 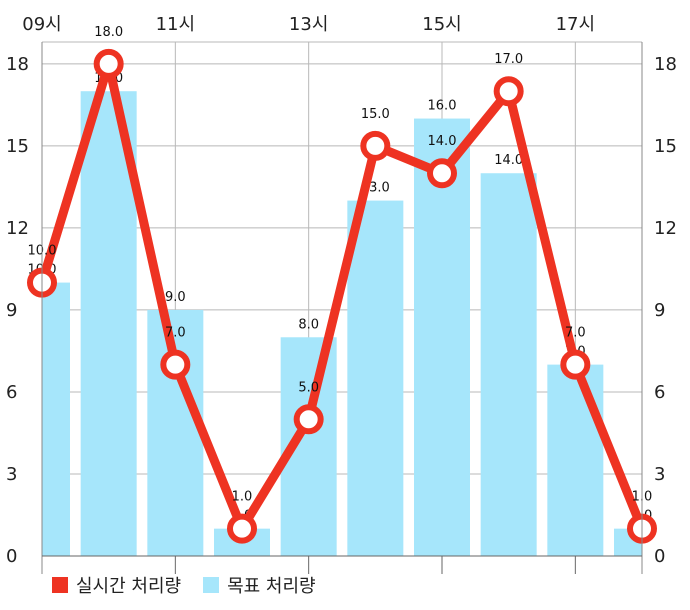 What do you see at coordinates (108, 32) in the screenshot?
I see `line-label: 18.0` at bounding box center [108, 32].